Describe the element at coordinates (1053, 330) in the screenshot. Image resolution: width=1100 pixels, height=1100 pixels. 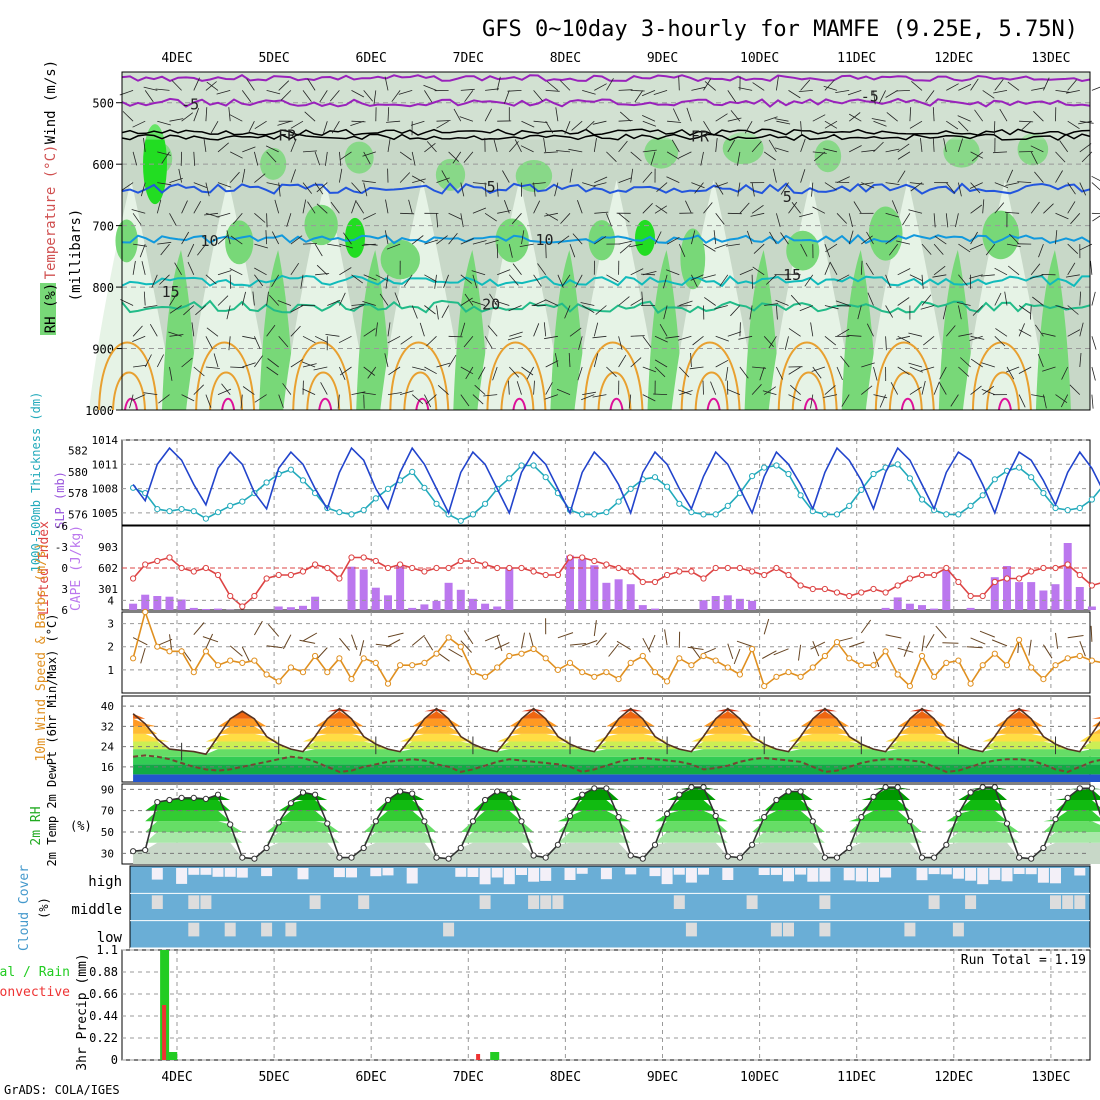
I see `rh-moist-region` at that location.